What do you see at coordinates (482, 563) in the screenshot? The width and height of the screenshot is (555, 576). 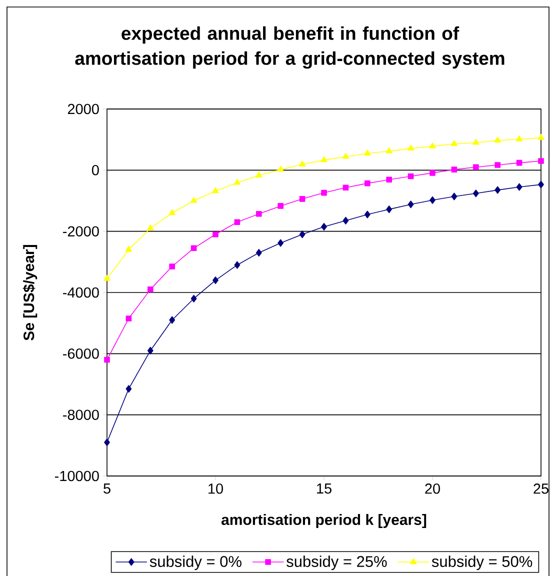 I see `legend-label: subsidy = 50%` at bounding box center [482, 563].